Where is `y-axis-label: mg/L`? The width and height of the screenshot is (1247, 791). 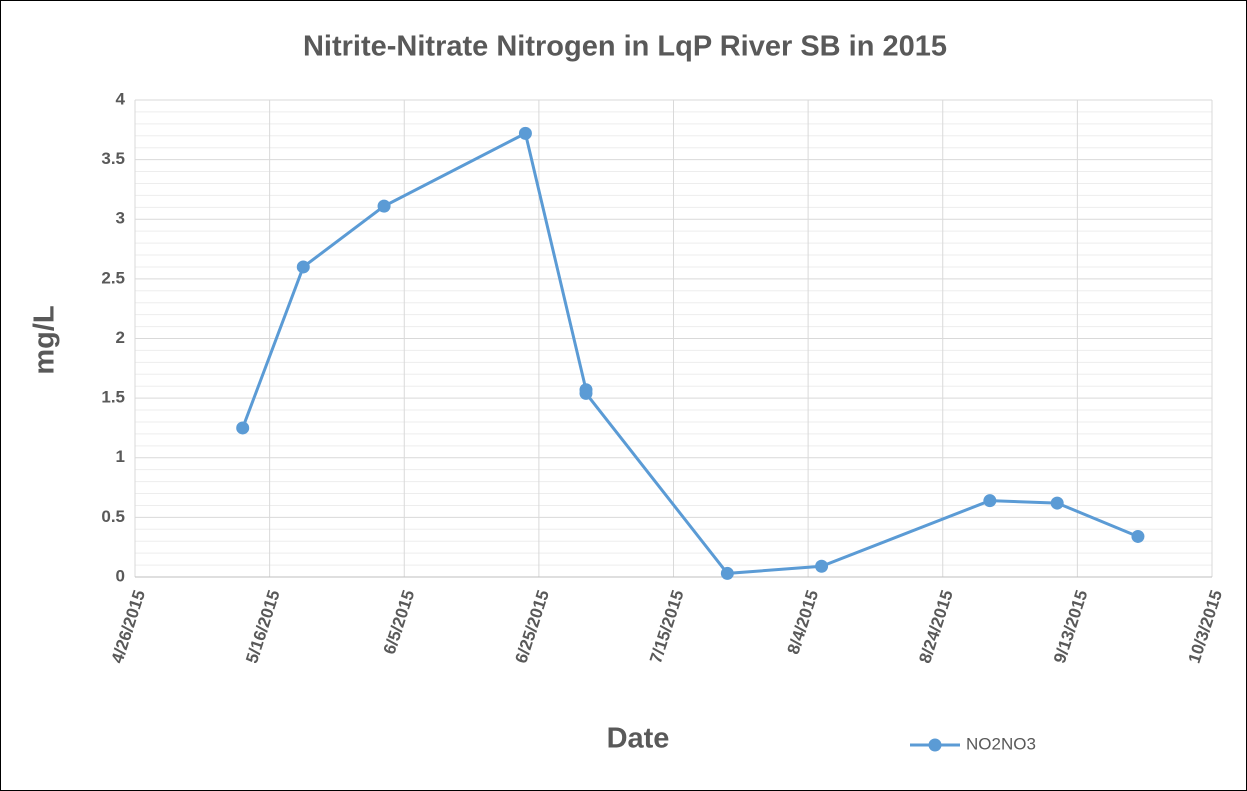
y-axis-label: mg/L is located at coordinates (45, 339).